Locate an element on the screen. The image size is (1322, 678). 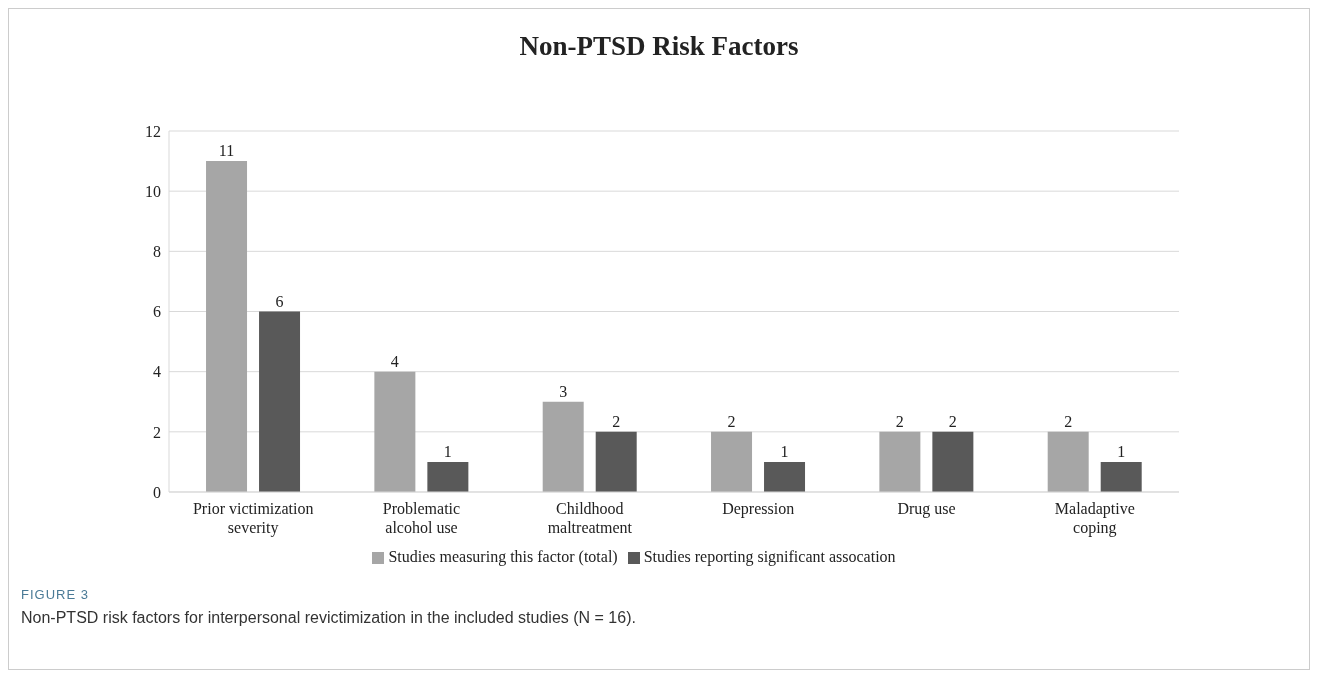
y-tick-label: 2 is located at coordinates (157, 432).